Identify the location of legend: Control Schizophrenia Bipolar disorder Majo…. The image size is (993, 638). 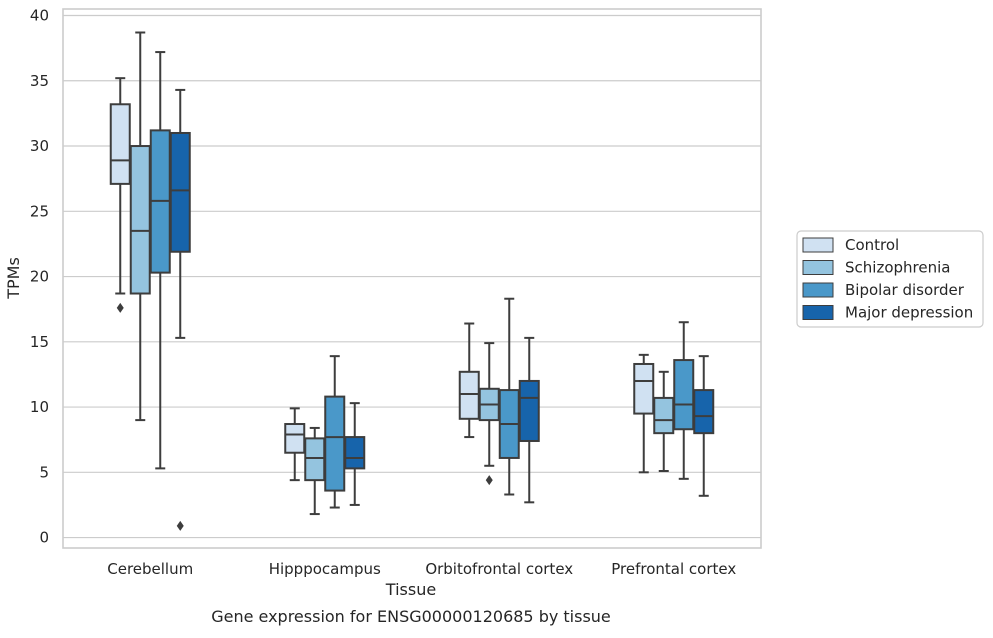
(890, 279).